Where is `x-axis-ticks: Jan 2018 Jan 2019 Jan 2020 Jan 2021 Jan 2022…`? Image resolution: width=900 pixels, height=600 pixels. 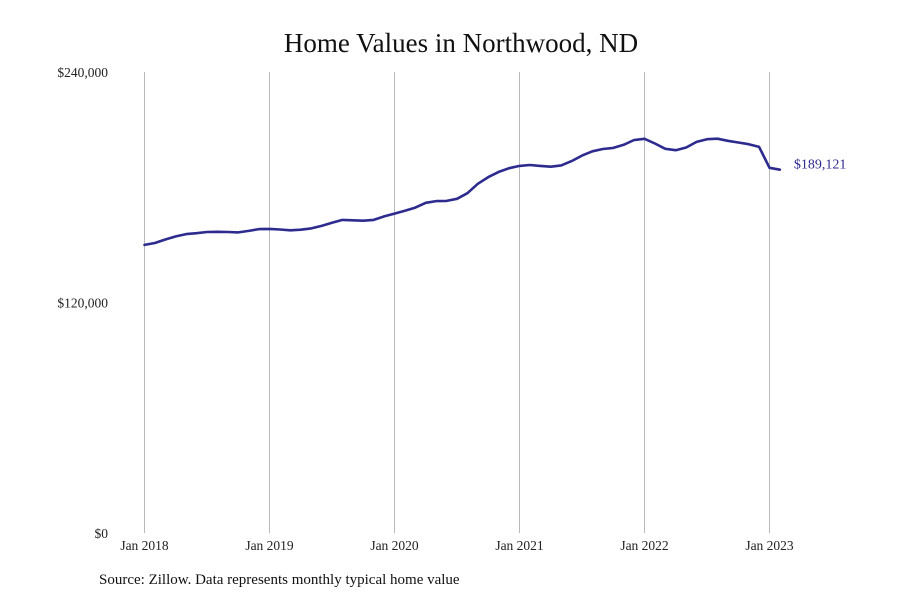 x-axis-ticks: Jan 2018 Jan 2019 Jan 2020 Jan 2021 Jan 2022… is located at coordinates (457, 545).